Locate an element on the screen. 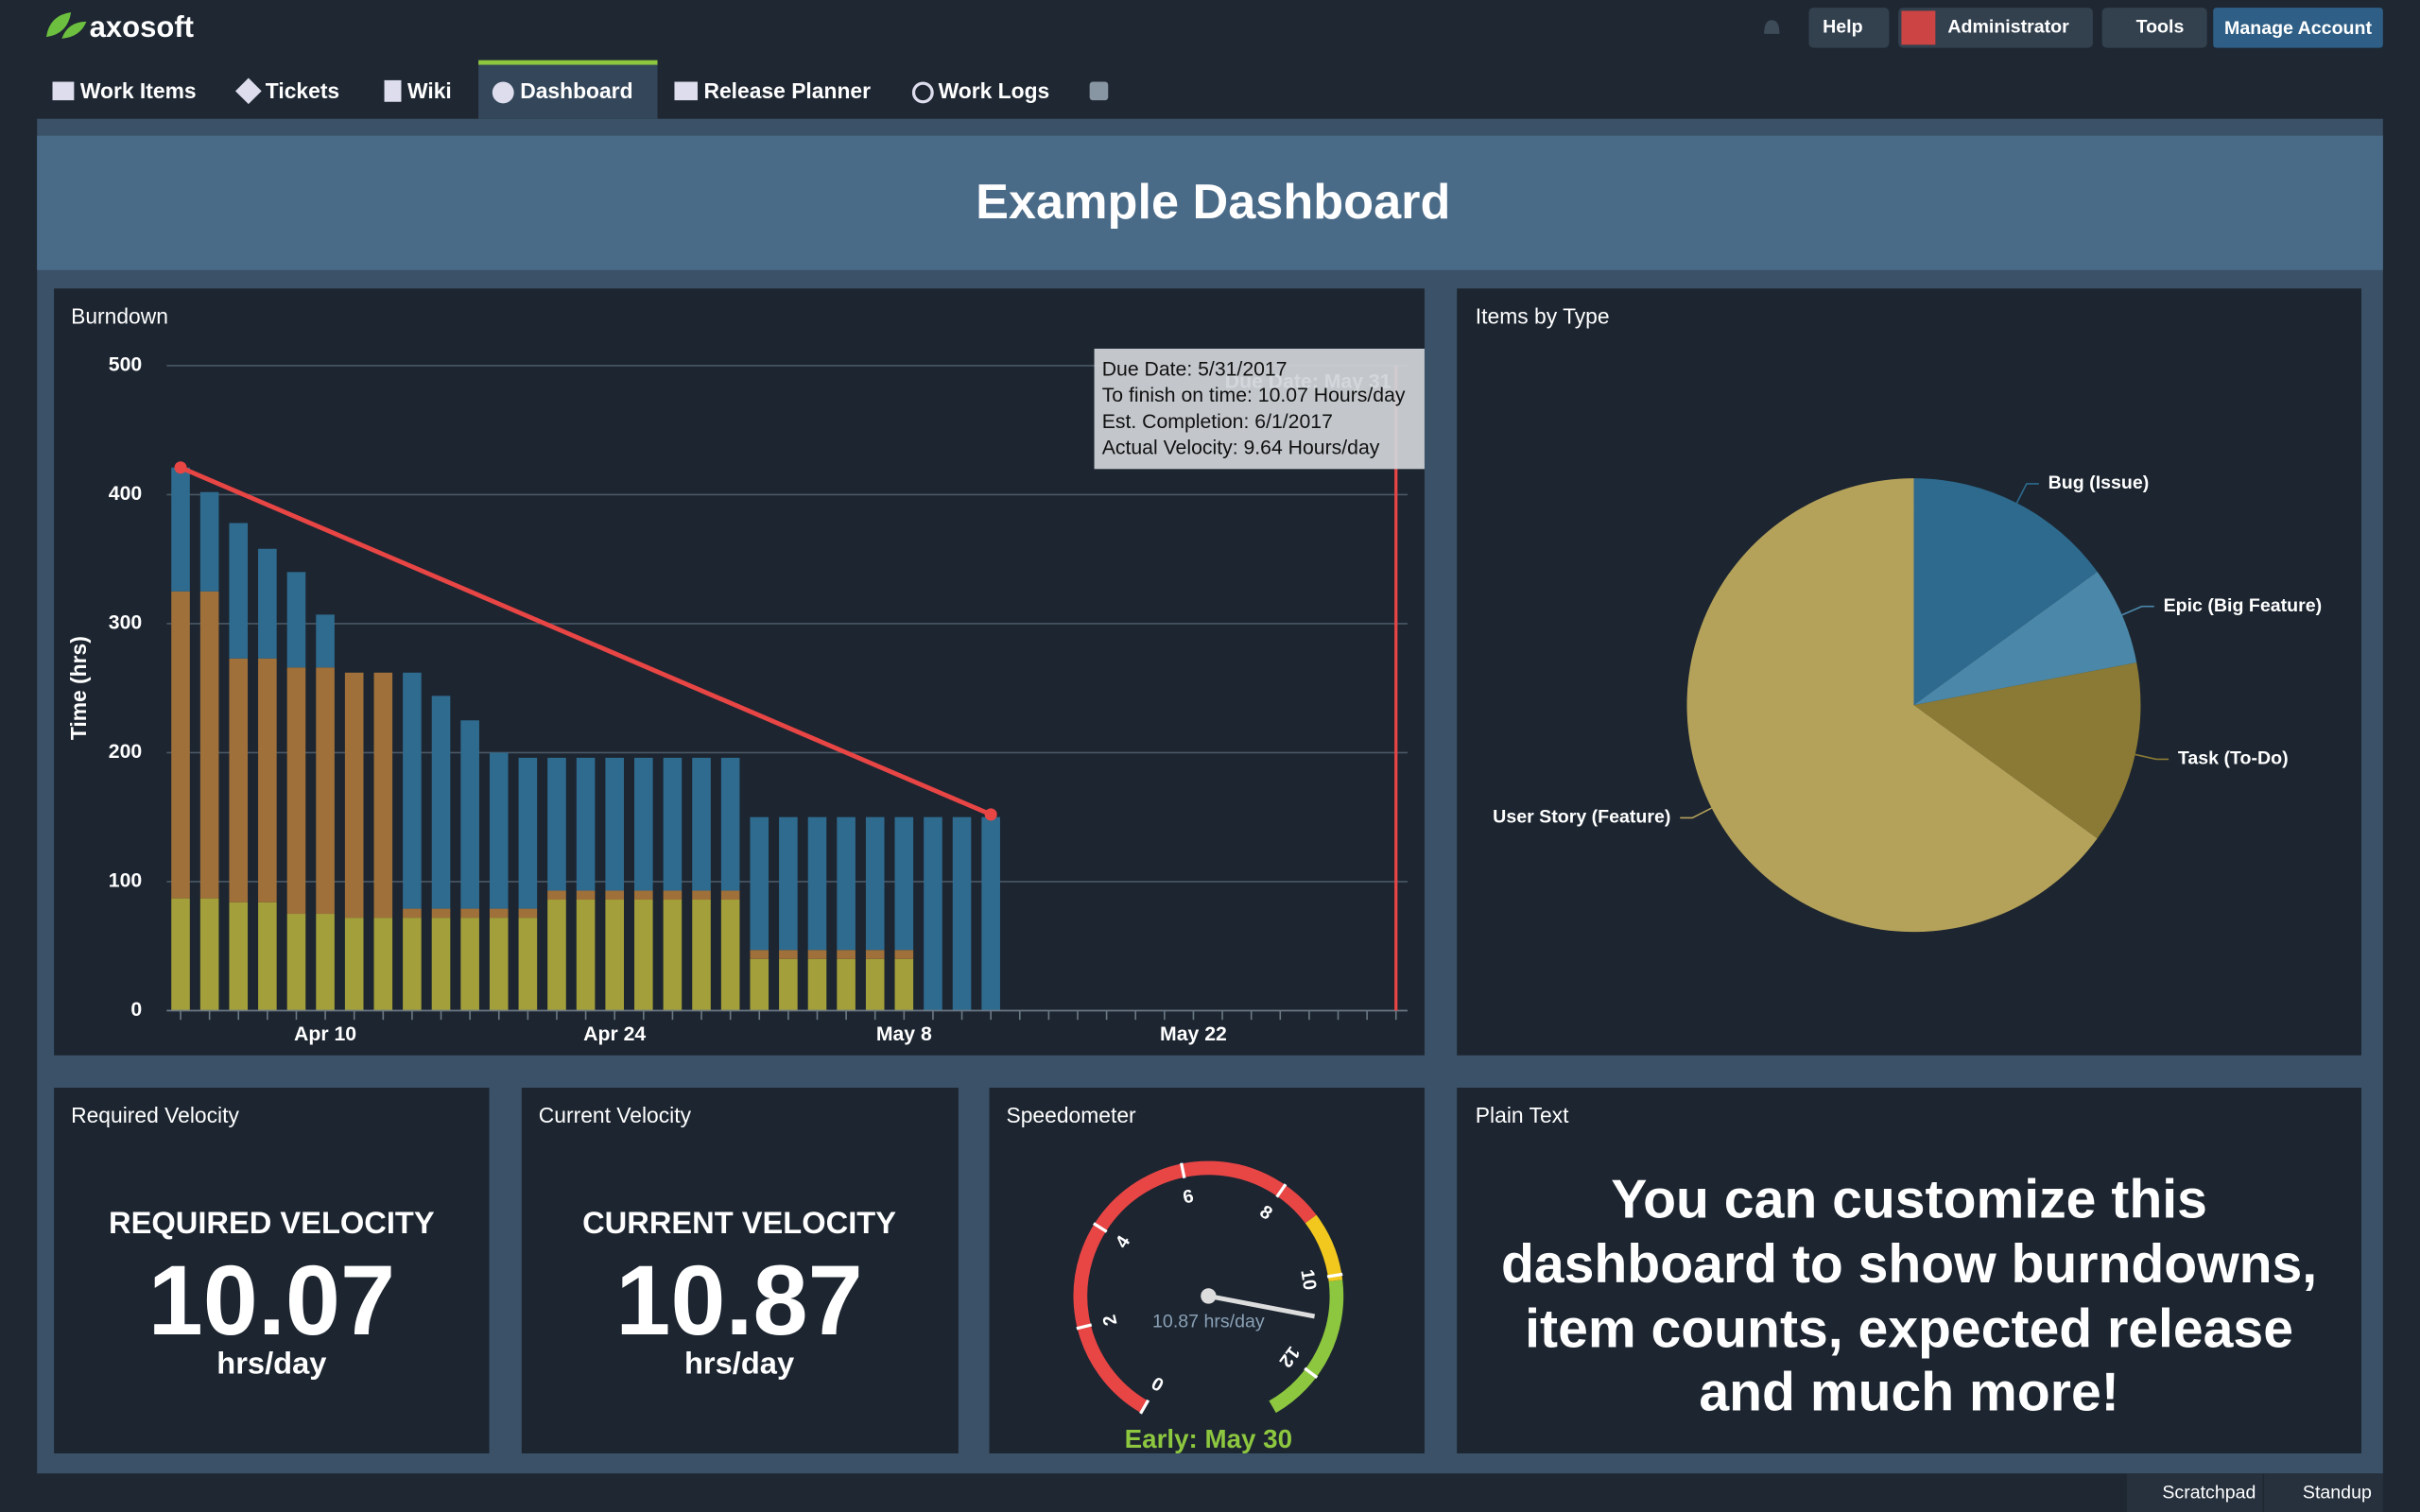  standup-button is located at coordinates (2323, 1492).